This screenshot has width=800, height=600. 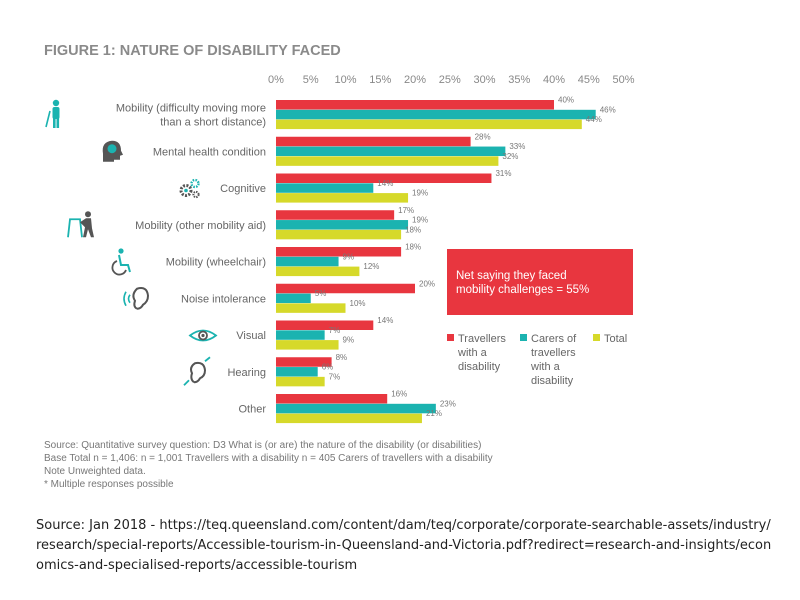 I want to click on note-line-multiple: * Multiple responses possible, so click(x=109, y=484).